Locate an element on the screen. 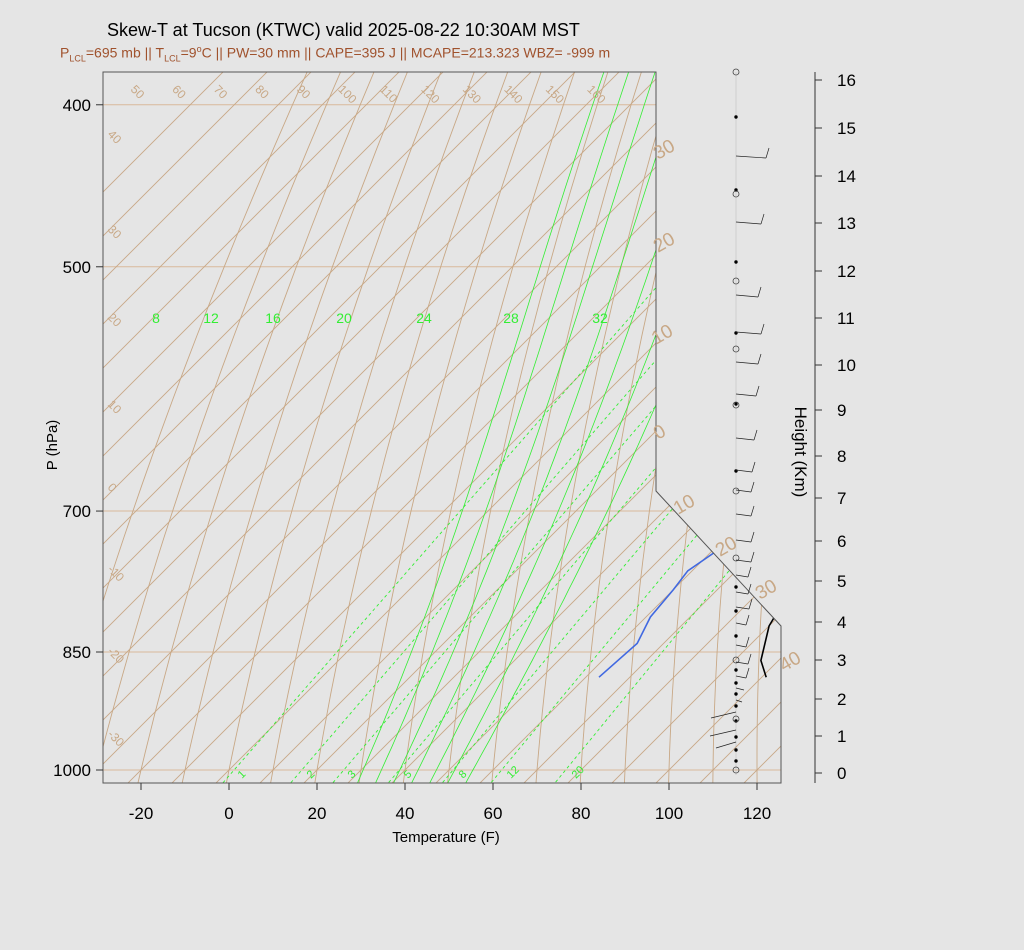 Image resolution: width=1024 pixels, height=950 pixels. isotherm-label-top: 140 is located at coordinates (513, 94).